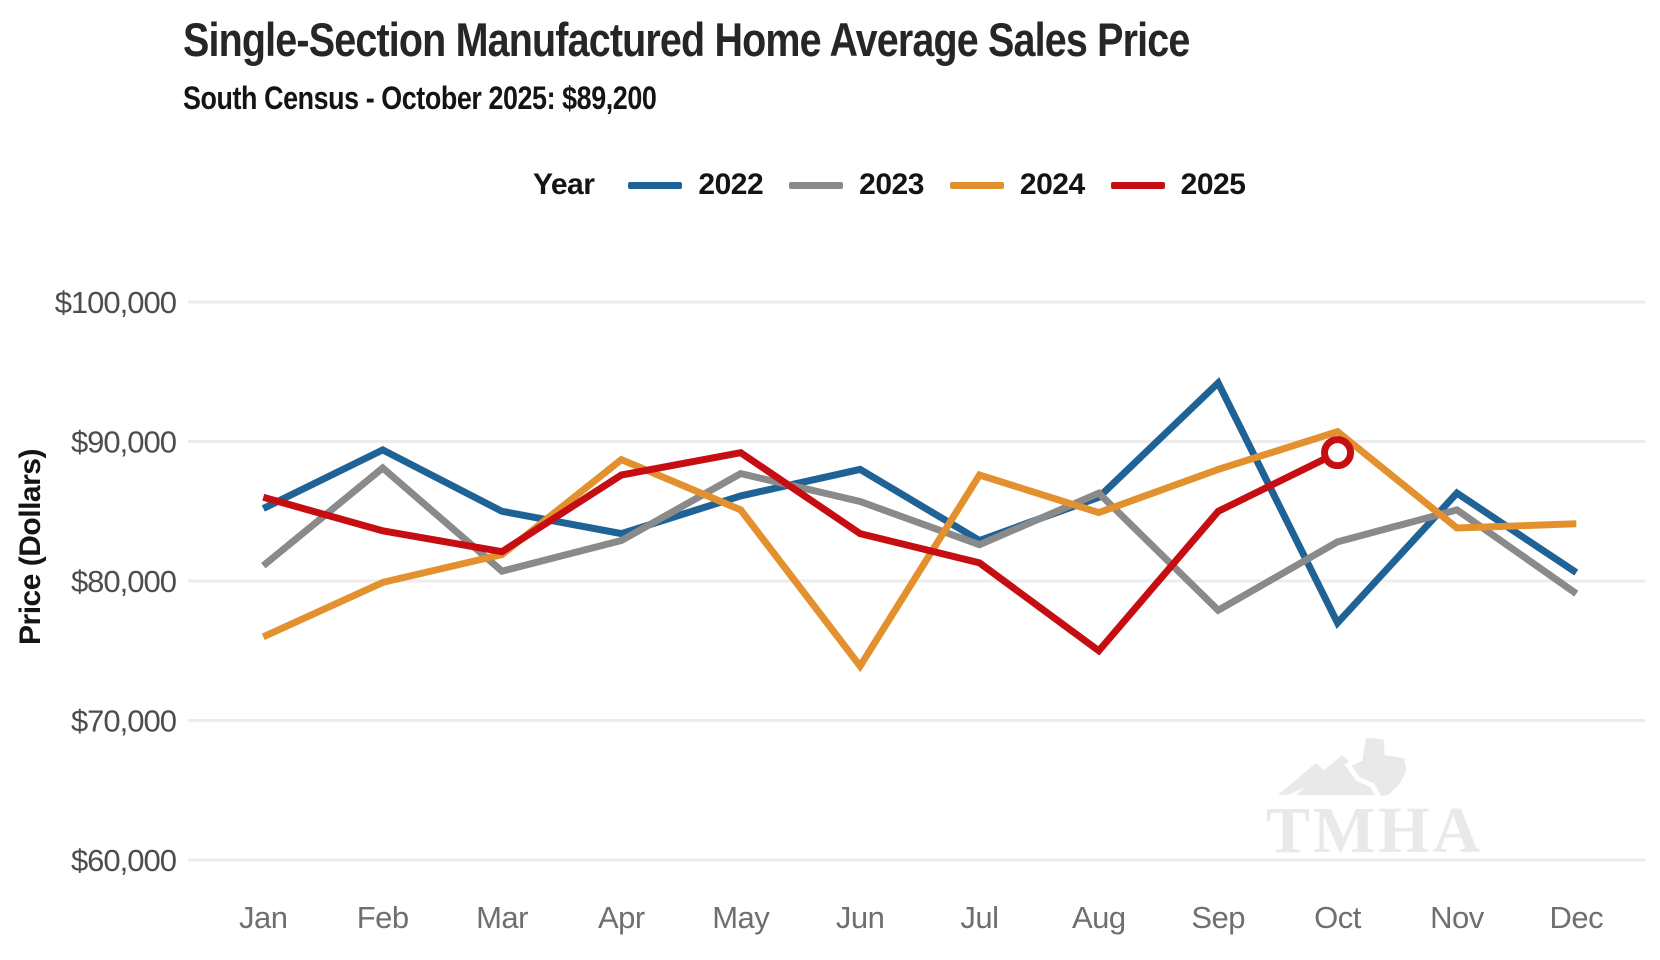  What do you see at coordinates (621, 917) in the screenshot?
I see `x-tick-label-apr: Apr` at bounding box center [621, 917].